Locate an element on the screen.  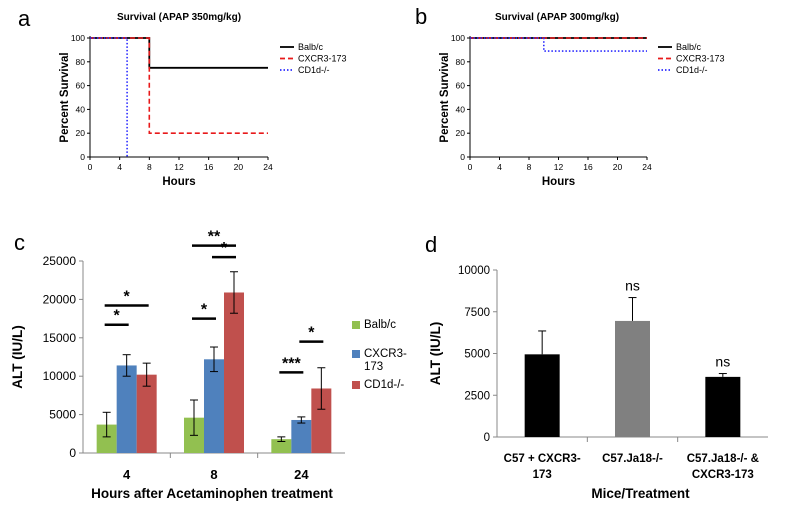
y-tick-label: 25000 is located at coordinates (60, 261).